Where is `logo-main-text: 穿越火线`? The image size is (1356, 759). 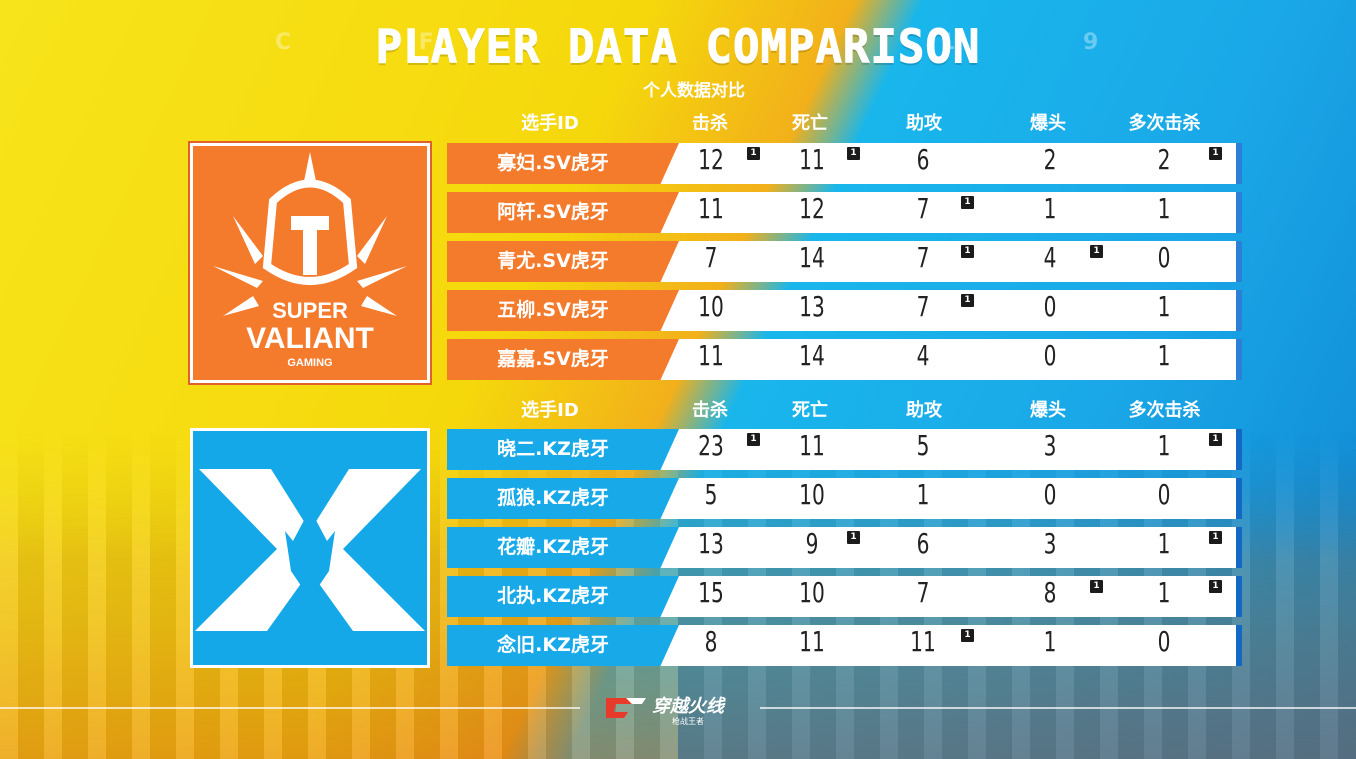
logo-main-text: 穿越火线 is located at coordinates (689, 706).